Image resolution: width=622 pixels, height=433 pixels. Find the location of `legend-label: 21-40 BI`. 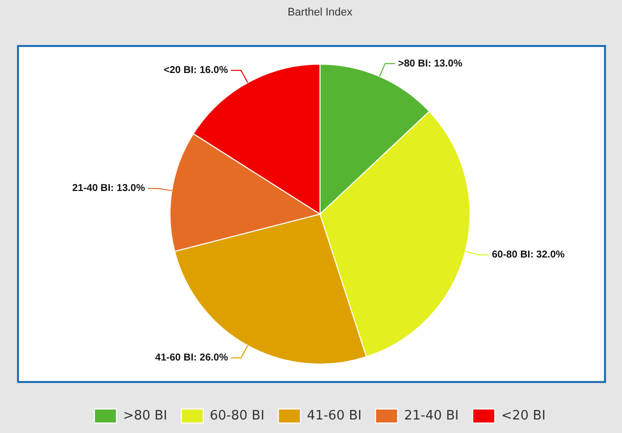

legend-label: 21-40 BI is located at coordinates (431, 416).